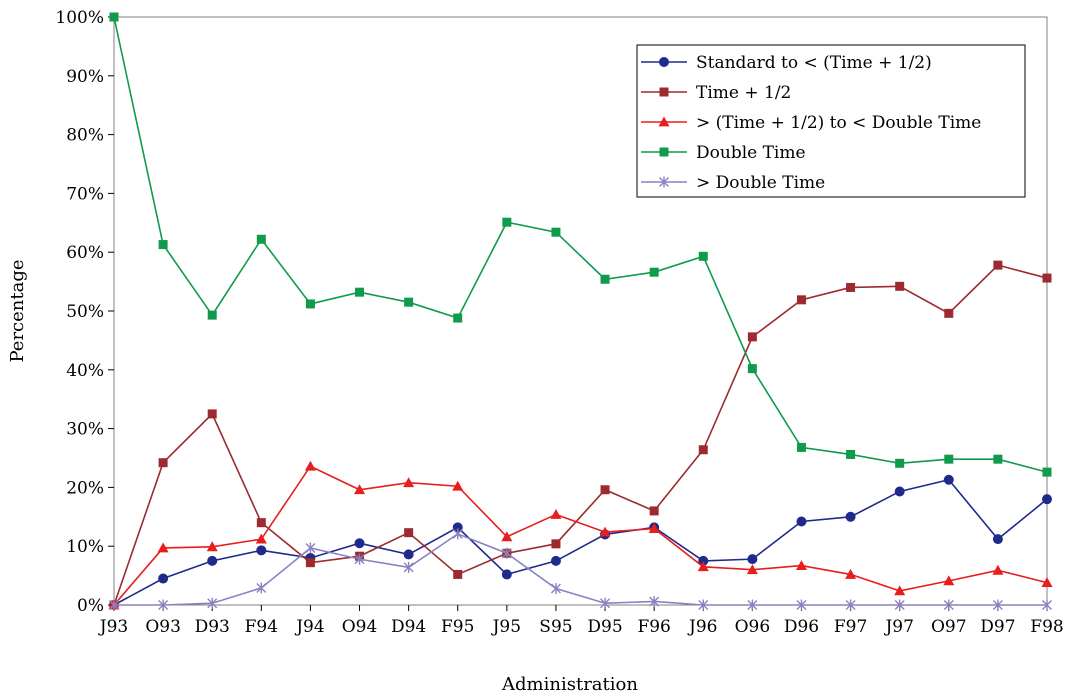 The image size is (1069, 700). I want to click on legend-entry: > (Time + 1/2) to < Double Time, so click(811, 123).